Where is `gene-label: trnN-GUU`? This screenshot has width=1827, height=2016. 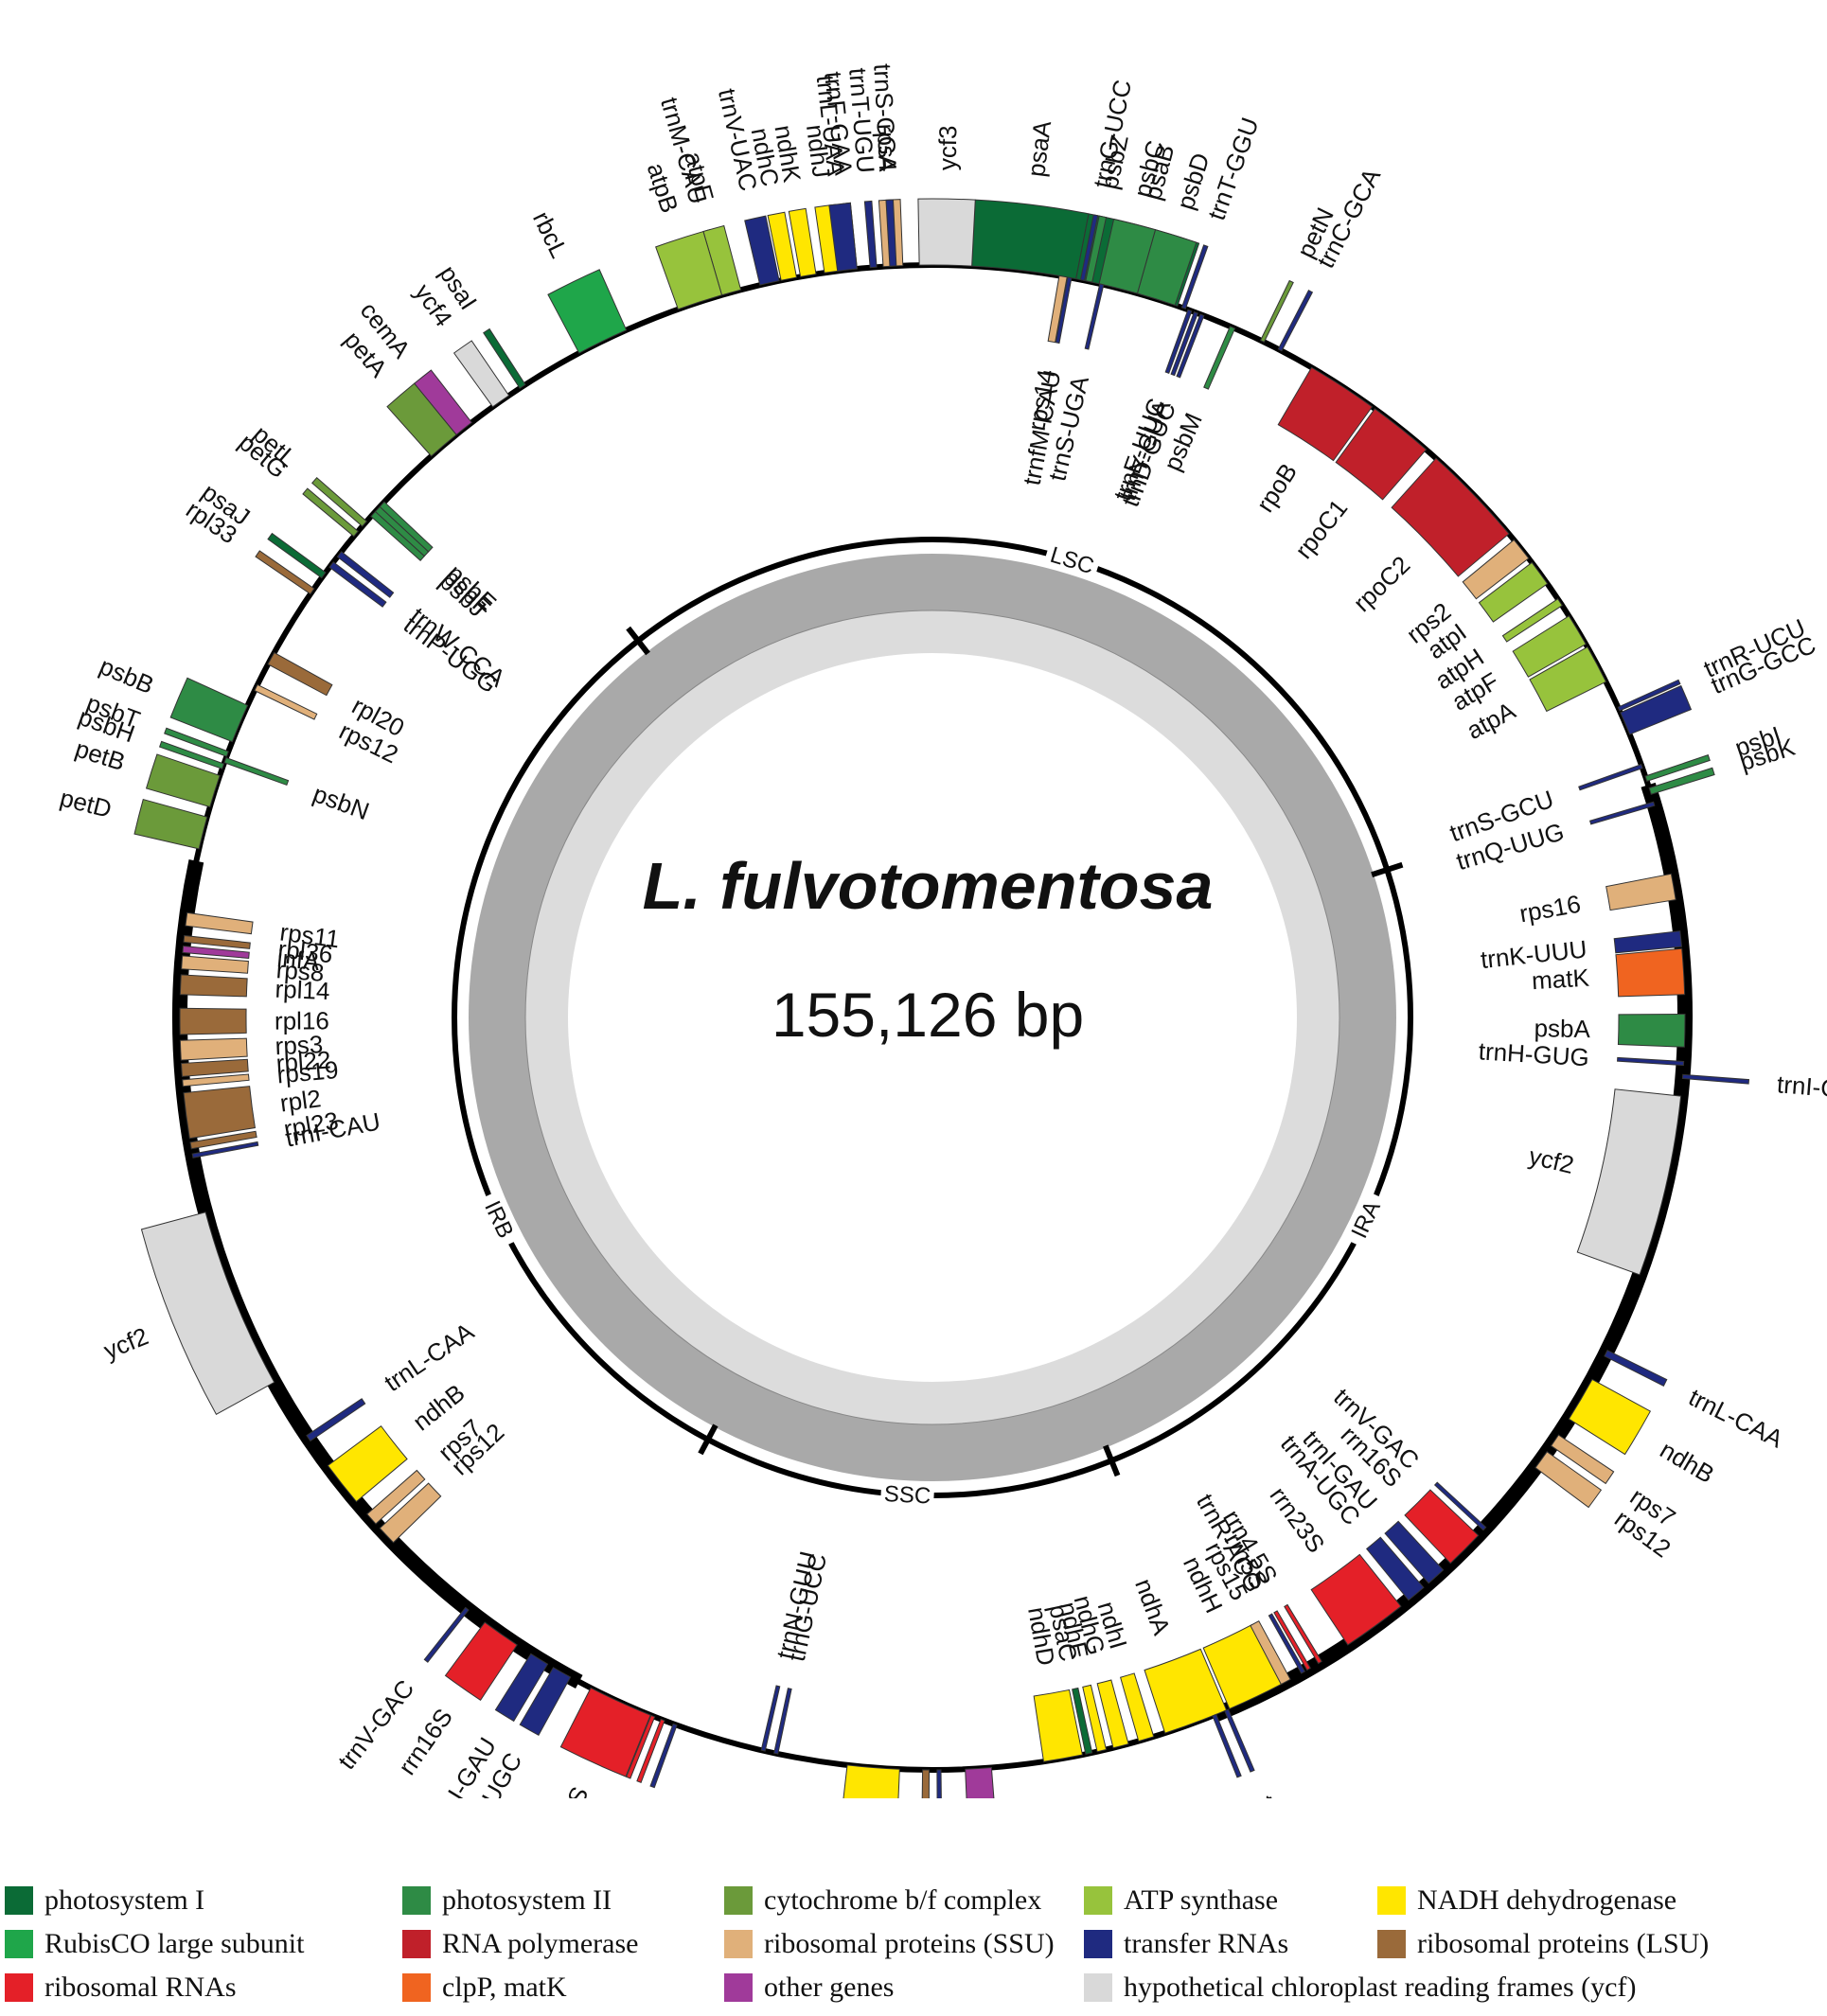
gene-label: trnN-GUU is located at coordinates (1285, 1795).